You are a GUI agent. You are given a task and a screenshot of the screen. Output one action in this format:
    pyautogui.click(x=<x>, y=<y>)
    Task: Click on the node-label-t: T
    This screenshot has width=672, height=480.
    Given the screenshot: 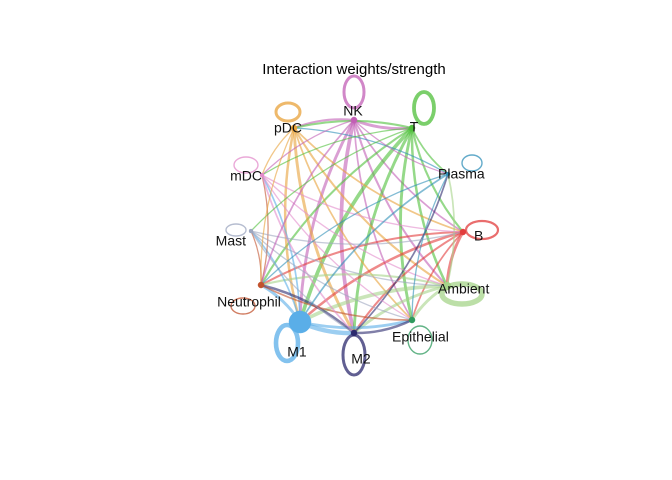 What is the action you would take?
    pyautogui.click(x=414, y=127)
    